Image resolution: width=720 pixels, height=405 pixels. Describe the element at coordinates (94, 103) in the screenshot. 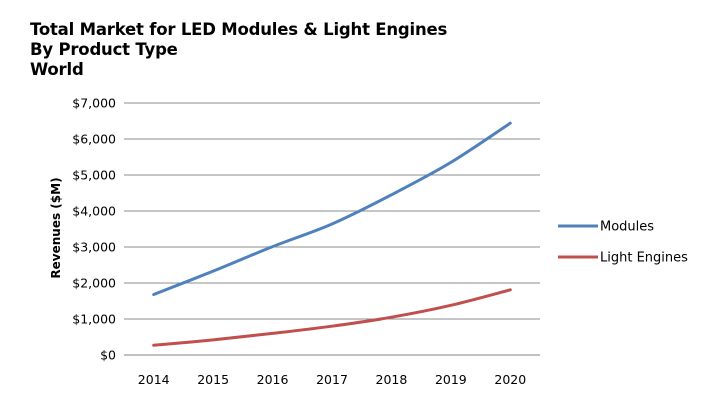

I see `y-tick-label: $7,000` at that location.